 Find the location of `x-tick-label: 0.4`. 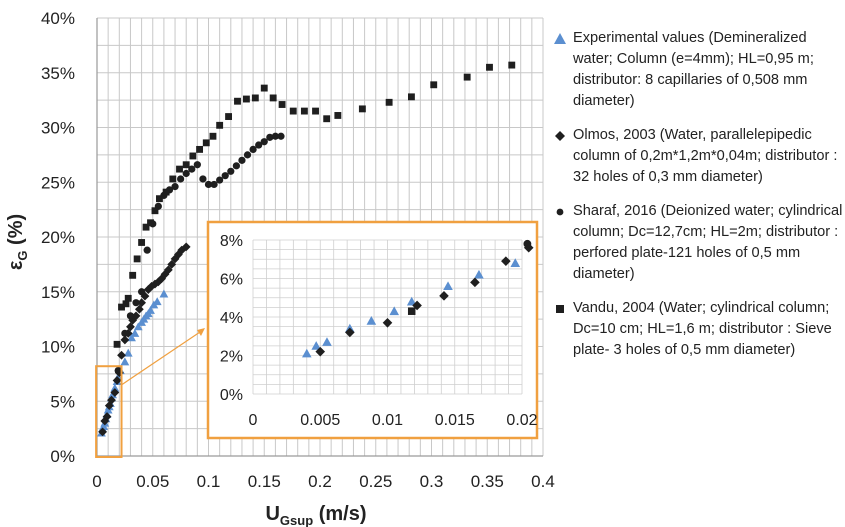

x-tick-label: 0.4 is located at coordinates (543, 481).